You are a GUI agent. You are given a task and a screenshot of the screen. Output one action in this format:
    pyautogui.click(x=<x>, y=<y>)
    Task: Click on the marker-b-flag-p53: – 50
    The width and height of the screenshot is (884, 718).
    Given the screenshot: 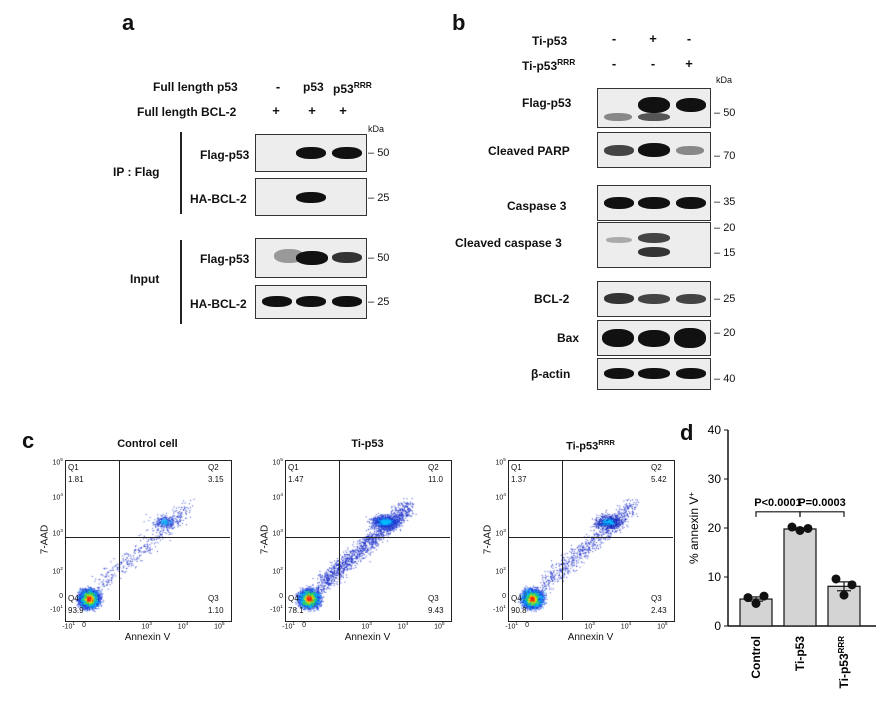 What is the action you would take?
    pyautogui.click(x=725, y=113)
    